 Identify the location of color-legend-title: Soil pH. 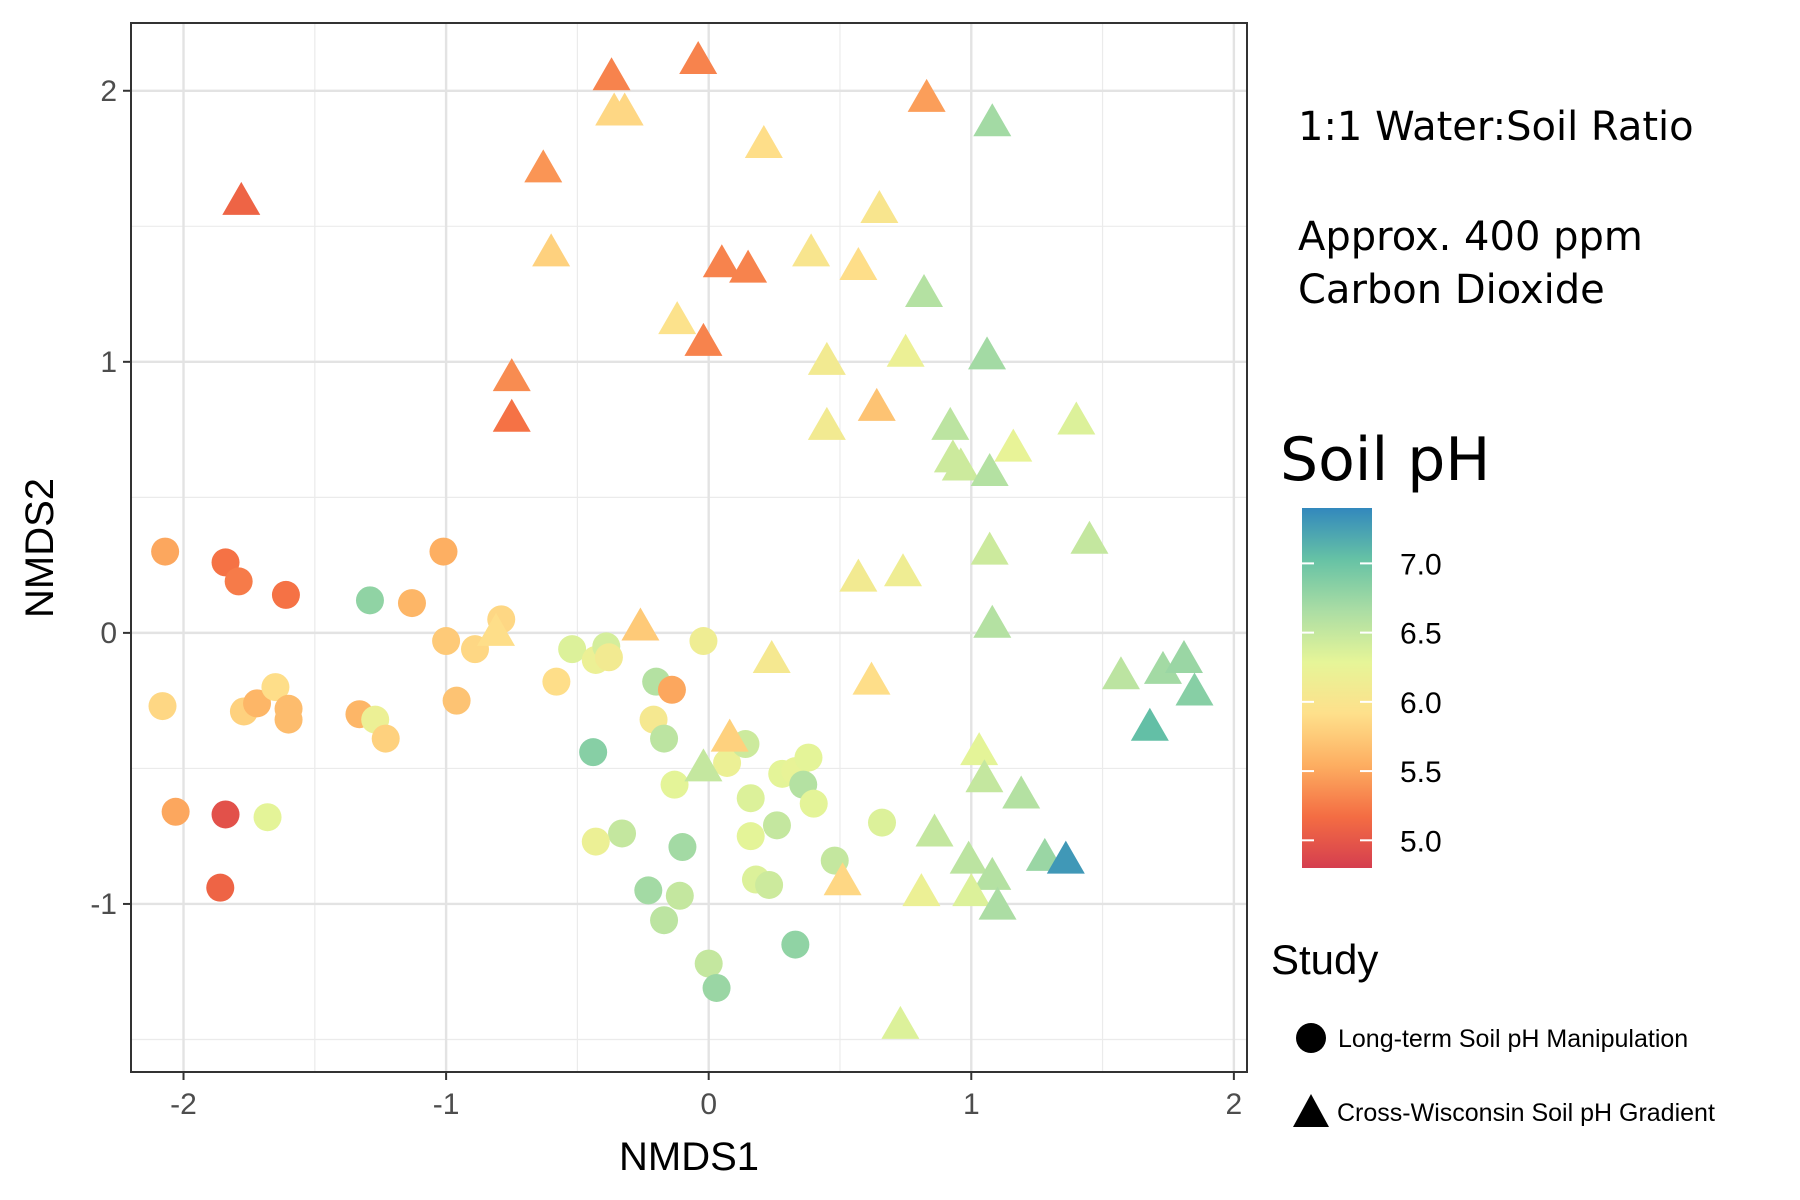
(1385, 460).